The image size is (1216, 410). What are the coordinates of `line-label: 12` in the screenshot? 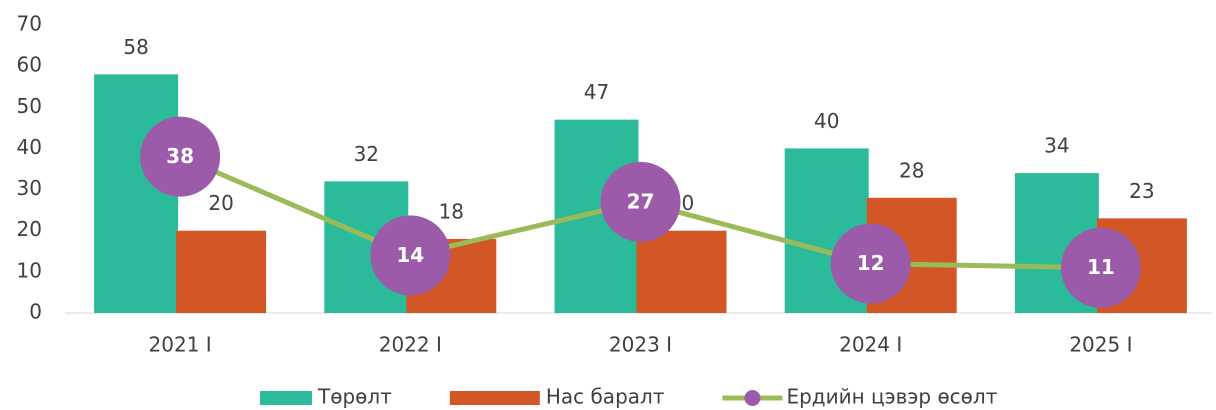 It's located at (871, 263).